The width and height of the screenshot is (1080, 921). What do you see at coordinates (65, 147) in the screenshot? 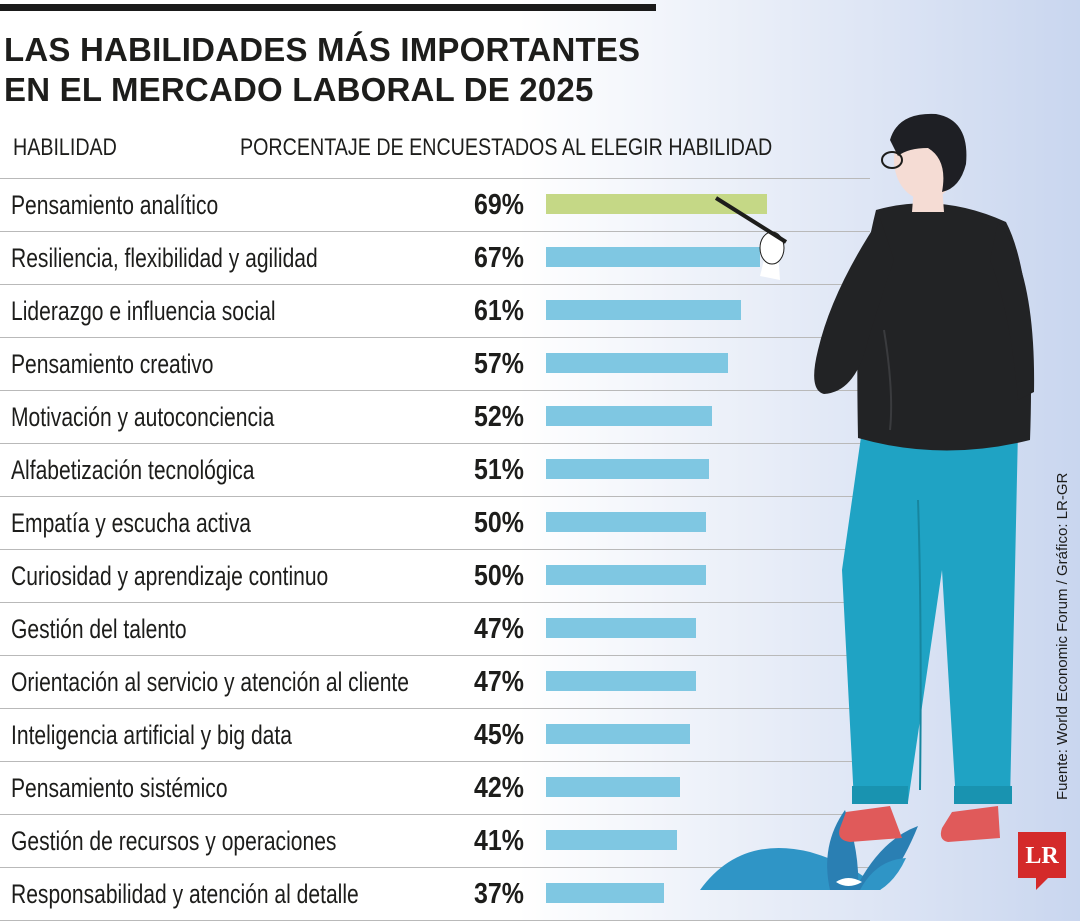
I see `column-header-skill: HABILIDAD` at bounding box center [65, 147].